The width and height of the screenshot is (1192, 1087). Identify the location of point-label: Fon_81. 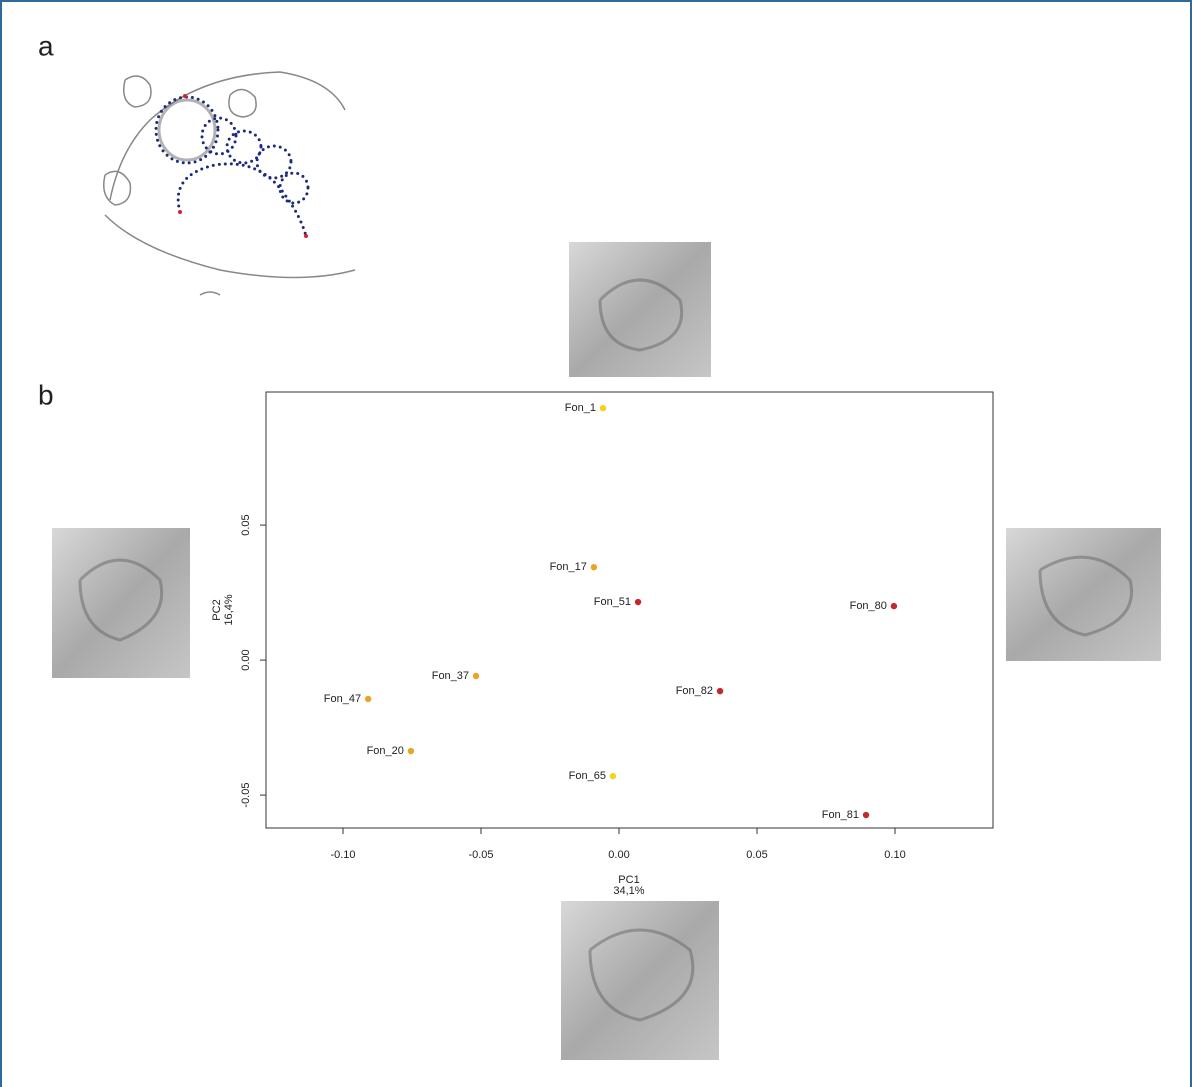
(840, 815).